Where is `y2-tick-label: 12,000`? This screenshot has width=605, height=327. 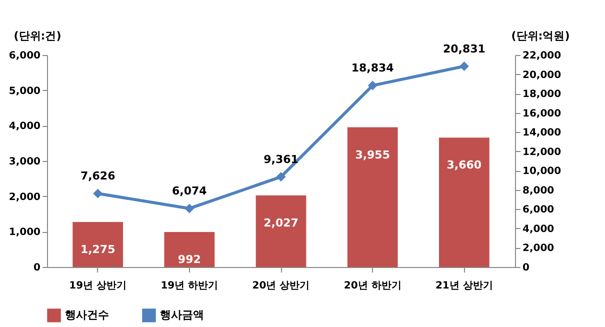
y2-tick-label: 12,000 is located at coordinates (542, 152).